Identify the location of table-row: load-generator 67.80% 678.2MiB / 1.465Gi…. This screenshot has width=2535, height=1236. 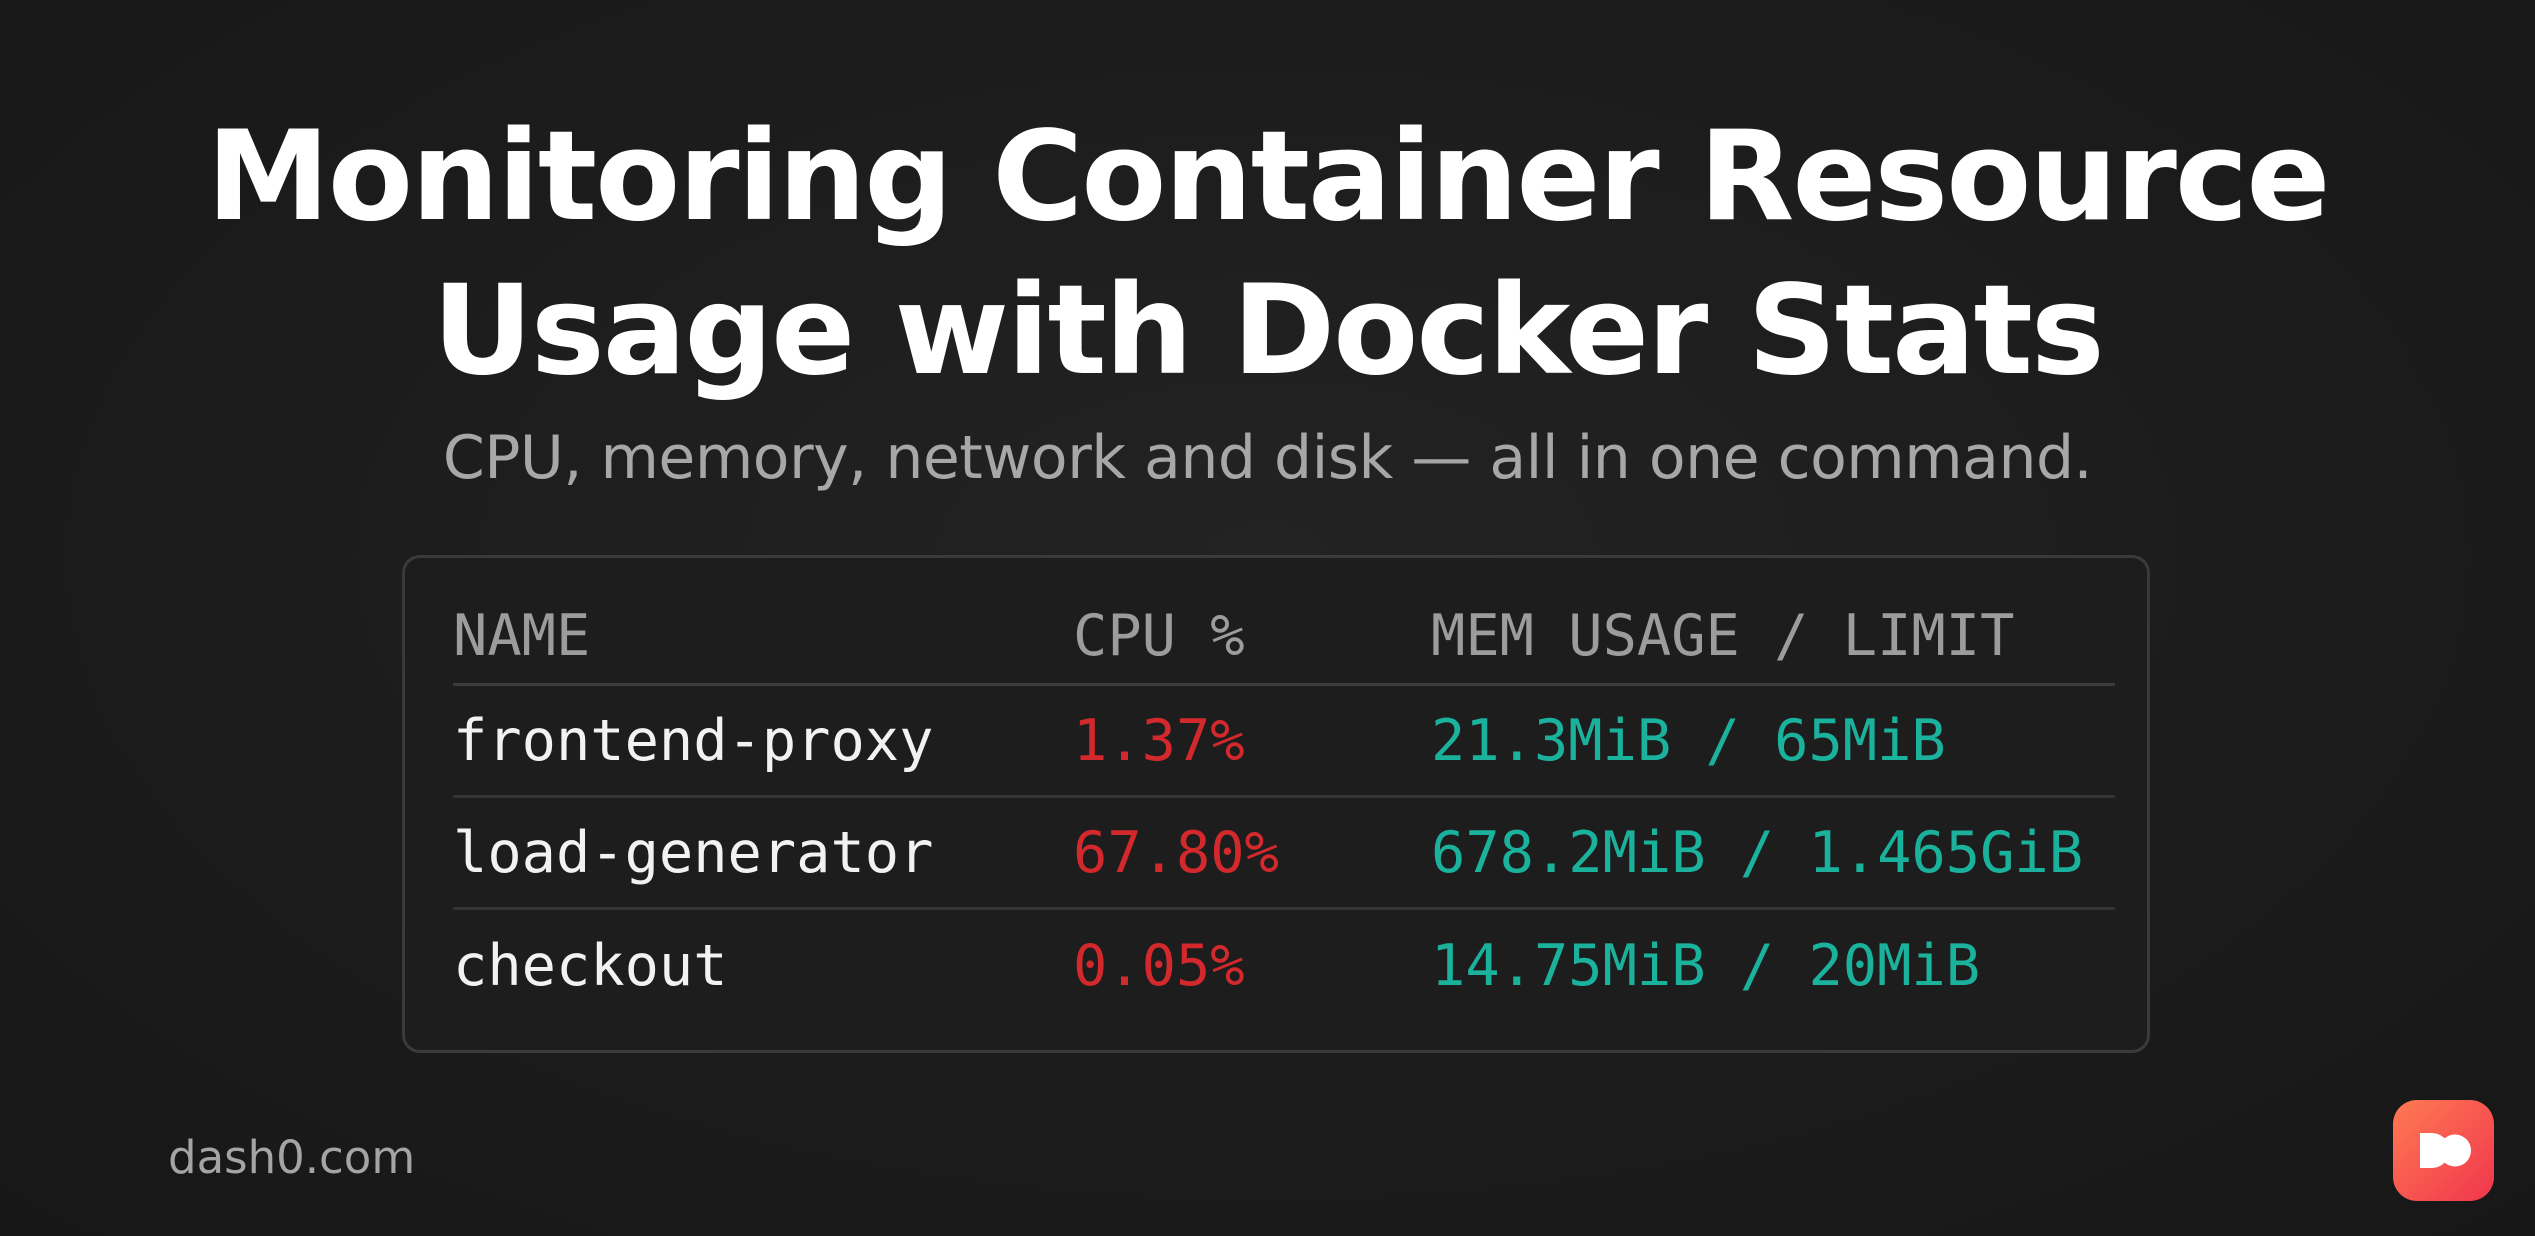
(1284, 854).